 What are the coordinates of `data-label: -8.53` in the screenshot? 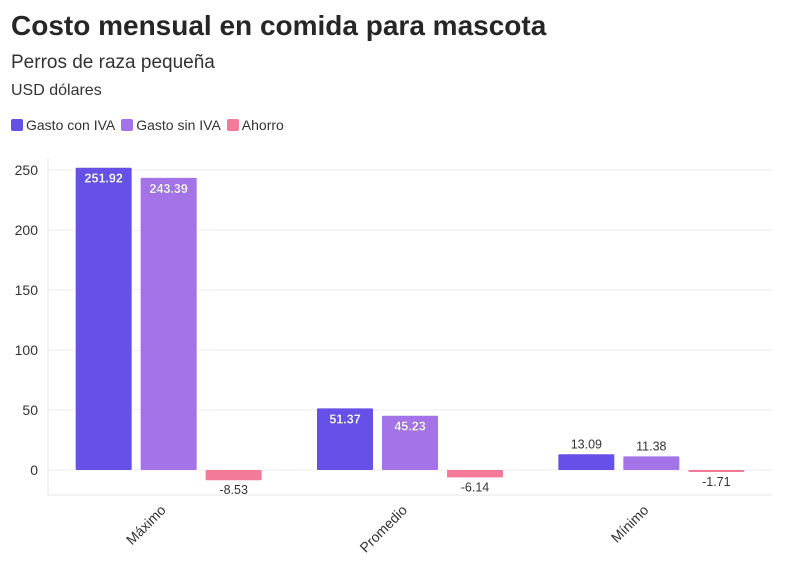 It's located at (233, 490).